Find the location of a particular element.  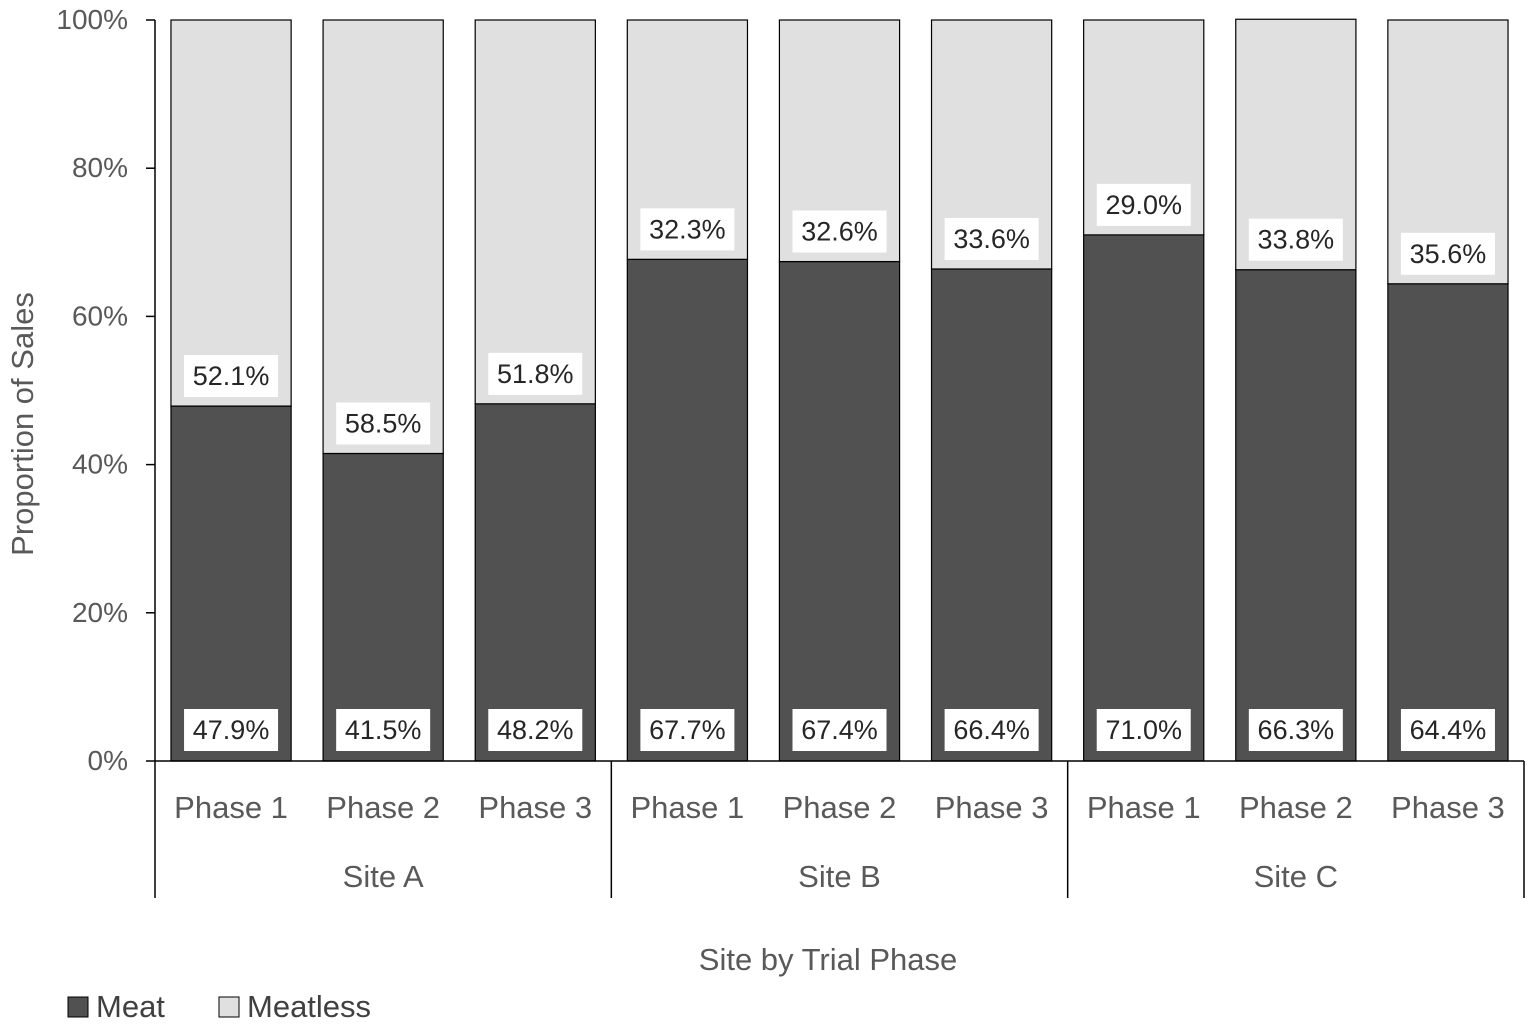

data-label-meatless: 29.0% is located at coordinates (1143, 205).